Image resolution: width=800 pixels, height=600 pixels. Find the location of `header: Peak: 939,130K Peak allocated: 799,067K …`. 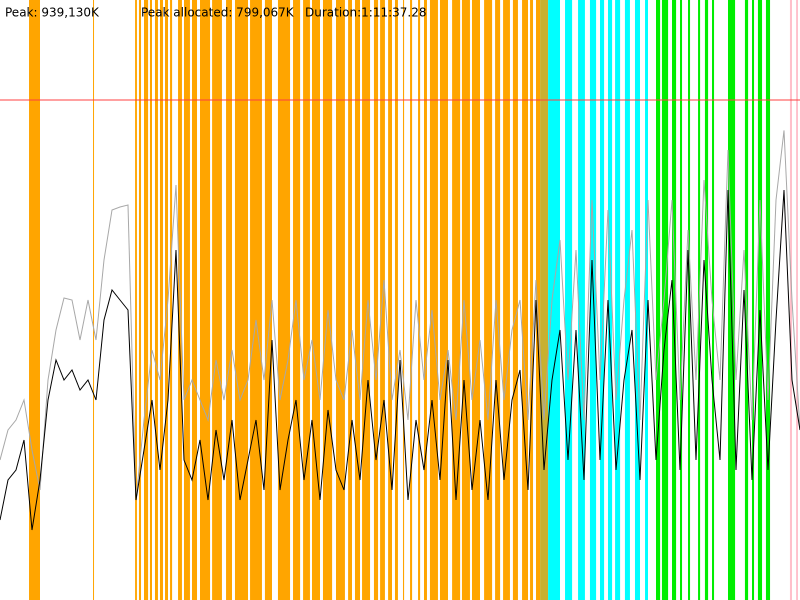

header: Peak: 939,130K Peak allocated: 799,067K … is located at coordinates (216, 13).